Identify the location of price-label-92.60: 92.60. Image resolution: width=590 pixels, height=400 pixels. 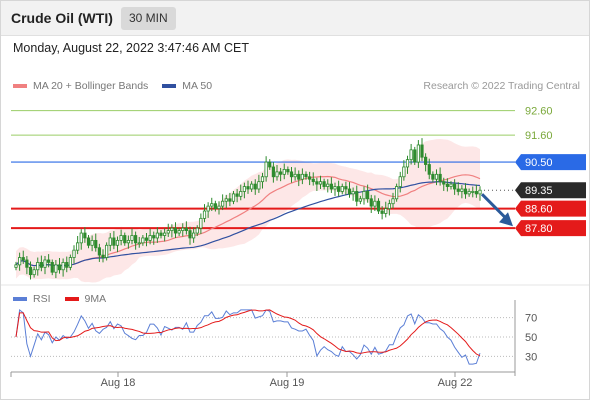
(539, 112).